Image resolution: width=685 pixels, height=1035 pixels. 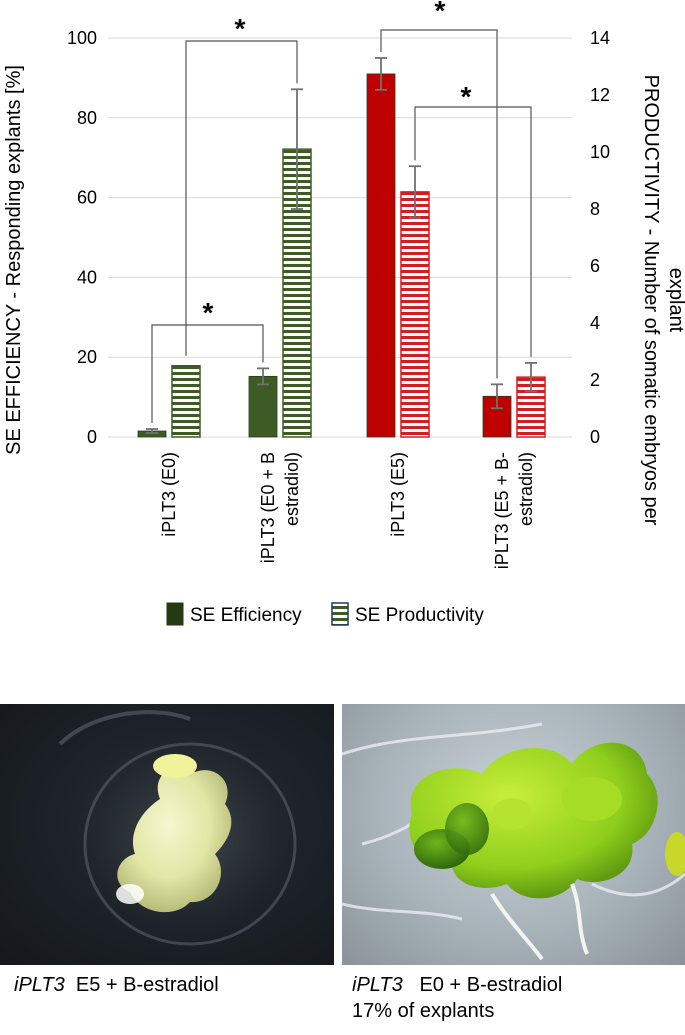 I want to click on legend-swatch-productivity, so click(x=340, y=614).